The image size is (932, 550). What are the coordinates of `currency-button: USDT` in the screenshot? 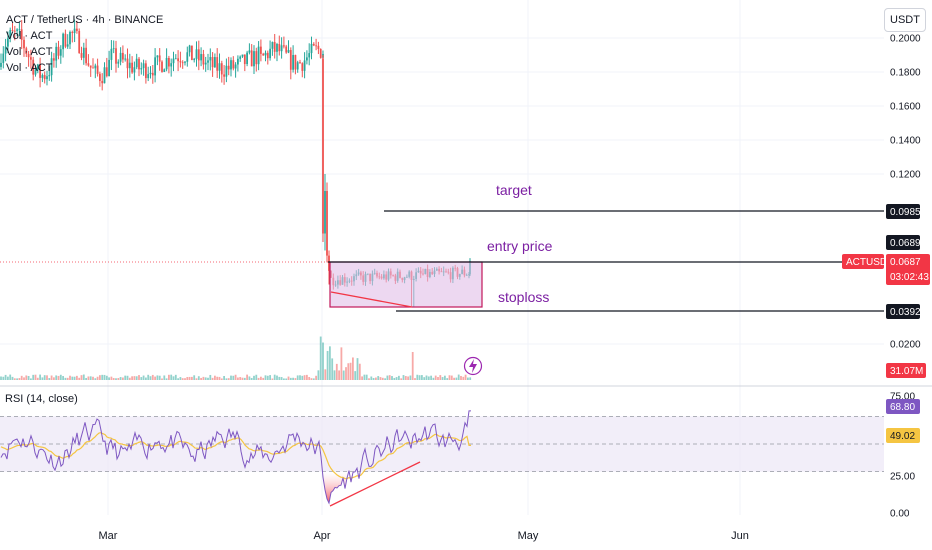 It's located at (905, 20).